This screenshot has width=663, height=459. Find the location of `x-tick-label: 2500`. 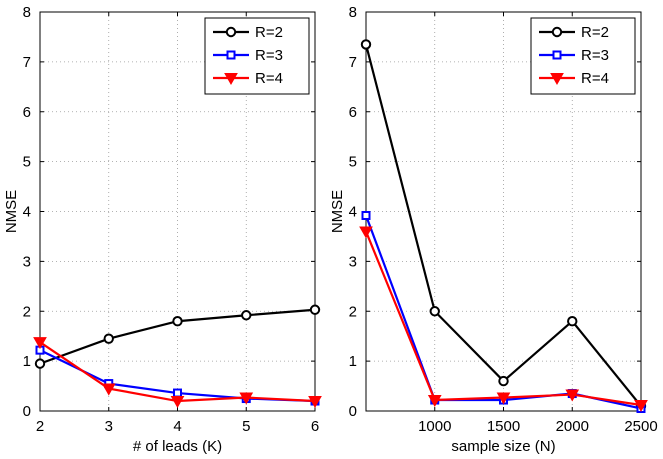

x-tick-label: 2500 is located at coordinates (640, 426).